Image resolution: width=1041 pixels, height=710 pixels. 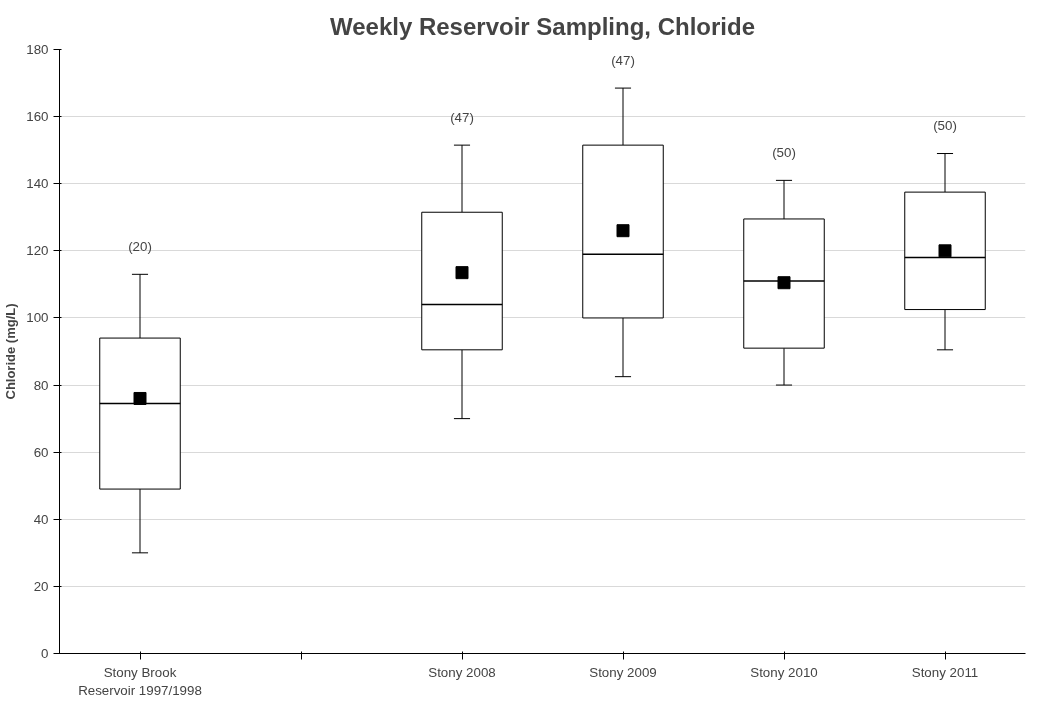 I want to click on x-tick-label: Stony 2010, so click(x=784, y=672).